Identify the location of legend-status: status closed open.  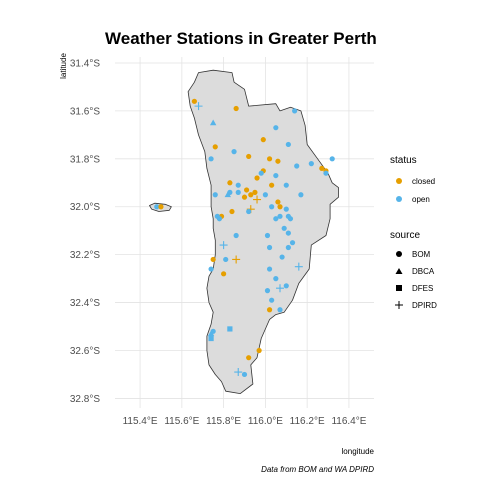
(412, 179).